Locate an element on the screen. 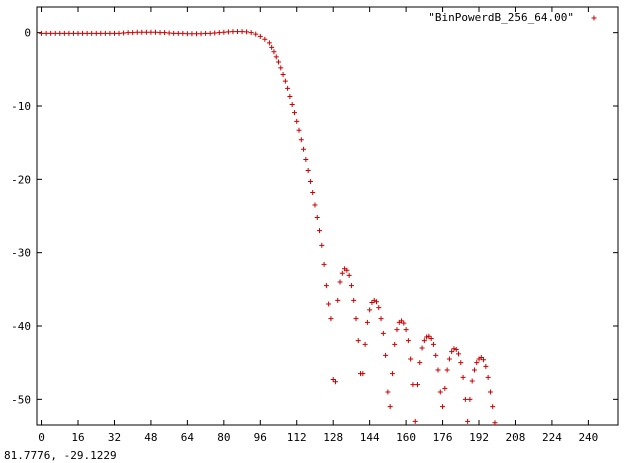 This screenshot has width=640, height=463. x-tick-label: 176 is located at coordinates (443, 437).